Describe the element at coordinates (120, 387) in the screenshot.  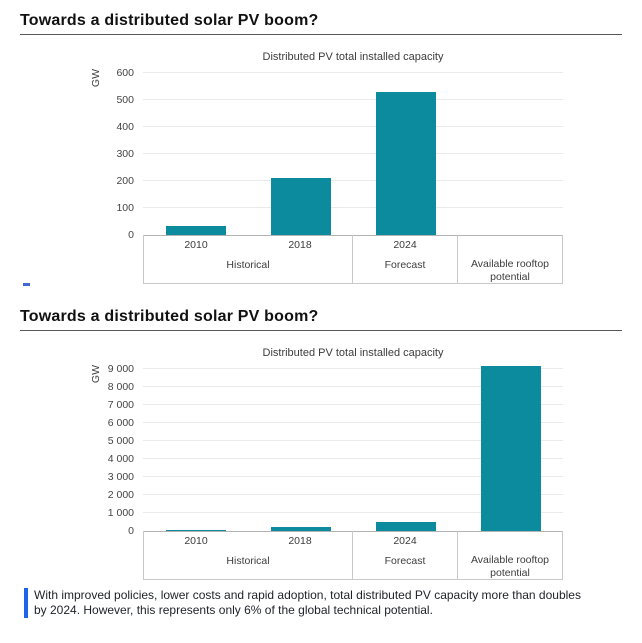
I see `y-tick-label: 8 000` at that location.